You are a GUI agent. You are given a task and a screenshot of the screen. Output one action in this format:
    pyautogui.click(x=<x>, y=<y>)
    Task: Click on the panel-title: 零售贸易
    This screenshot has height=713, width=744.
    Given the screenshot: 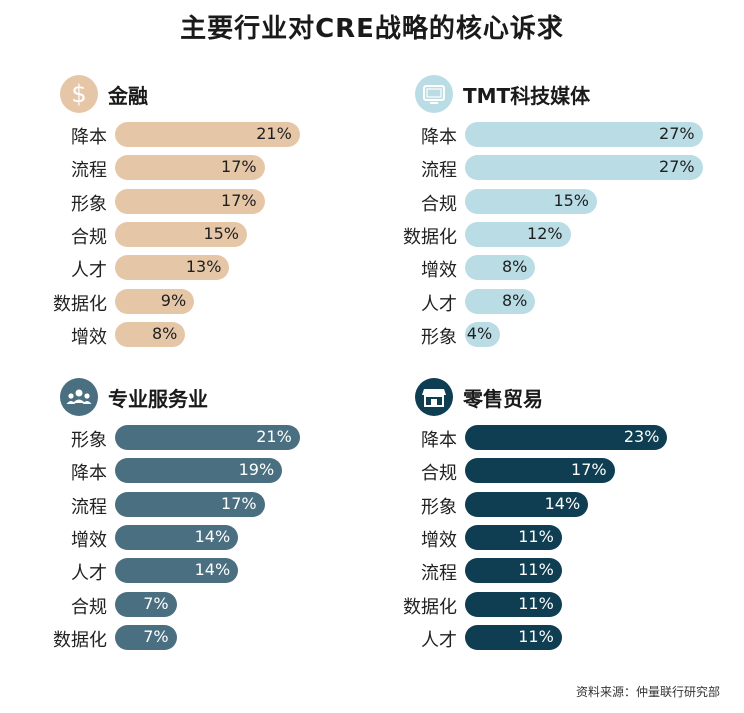 What is the action you would take?
    pyautogui.click(x=503, y=399)
    